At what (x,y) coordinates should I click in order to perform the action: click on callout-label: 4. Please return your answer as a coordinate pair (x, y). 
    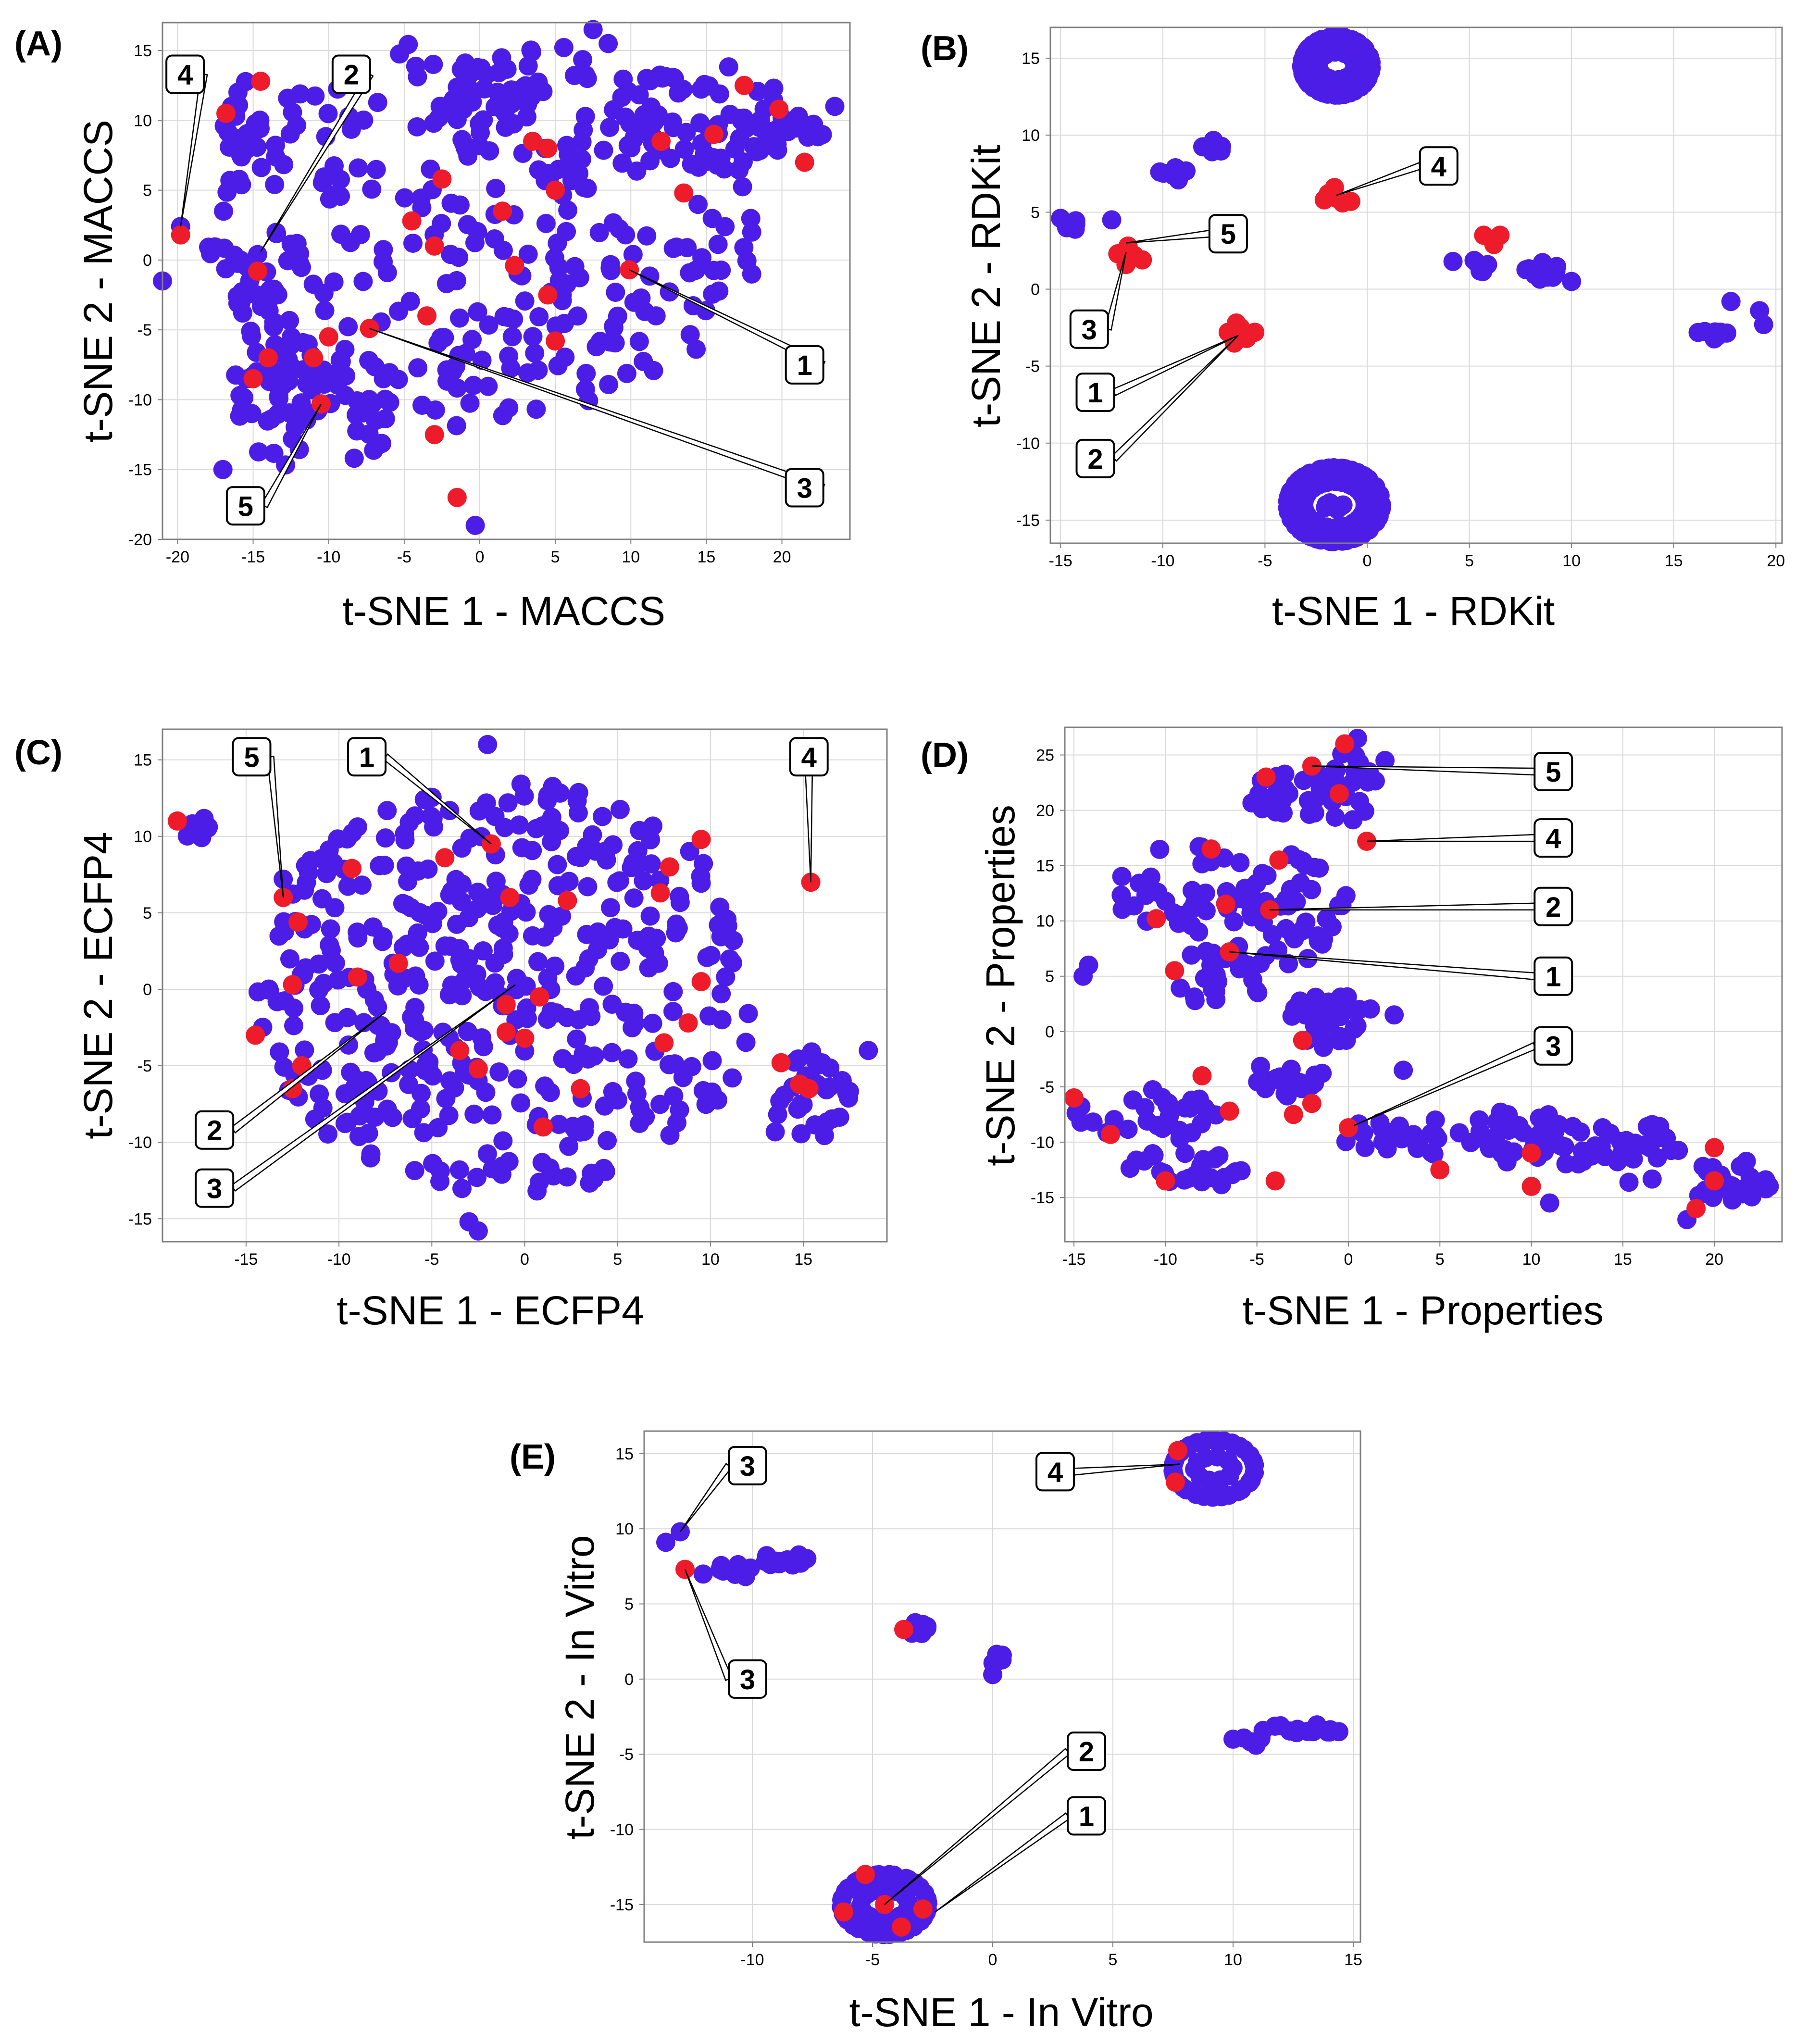
    Looking at the image, I should click on (1438, 166).